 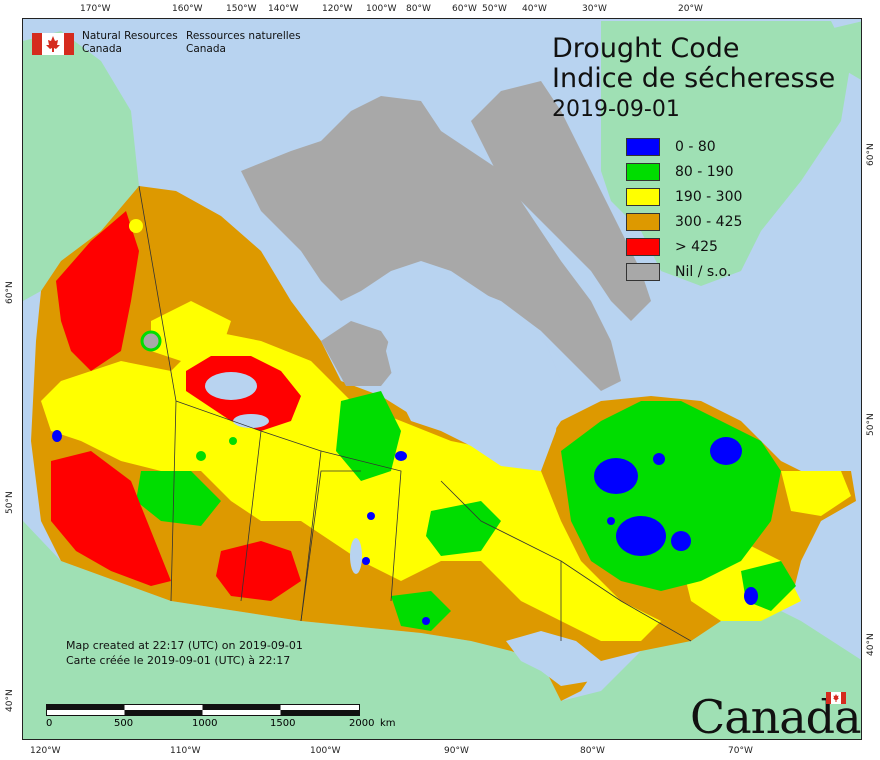 I want to click on greenland-land, so click(x=726, y=153).